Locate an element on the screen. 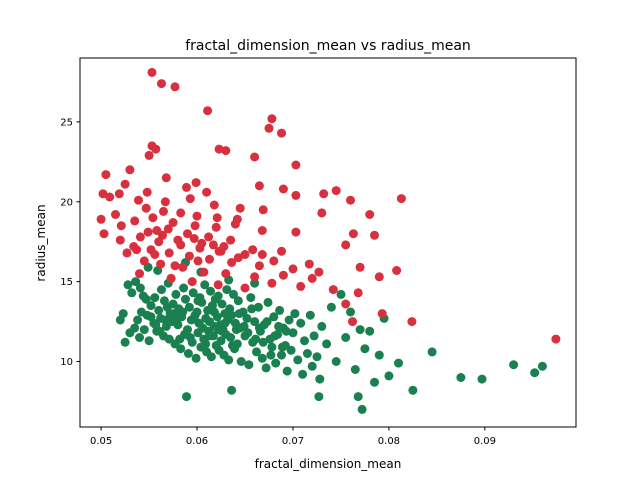  x-axis-label: fractal_dimension_mean is located at coordinates (328, 464).